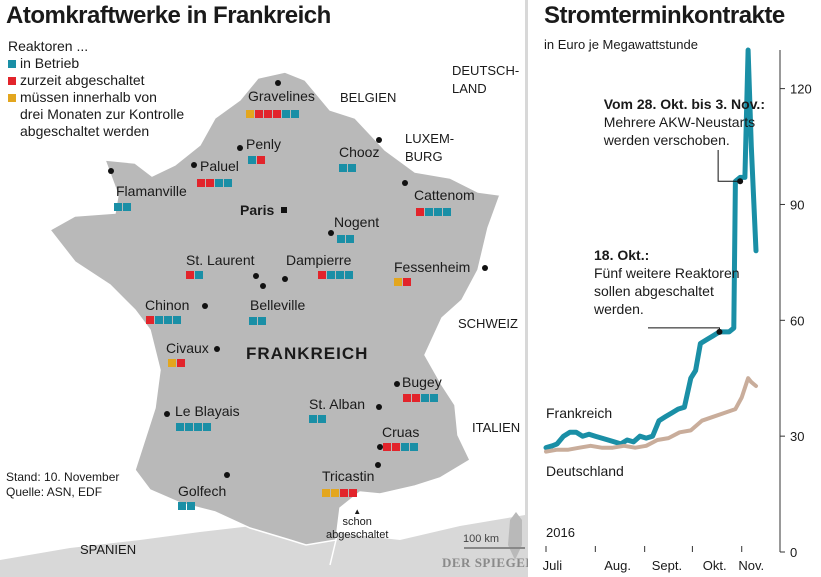 The height and width of the screenshot is (577, 821). Describe the element at coordinates (357, 525) in the screenshot. I see `tricastin-note: ▲ schon abgeschaltet` at that location.